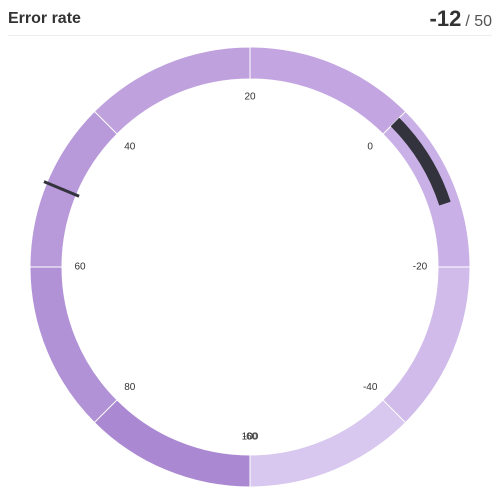 Image resolution: width=500 pixels, height=500 pixels. I want to click on target-marker, so click(61, 189).